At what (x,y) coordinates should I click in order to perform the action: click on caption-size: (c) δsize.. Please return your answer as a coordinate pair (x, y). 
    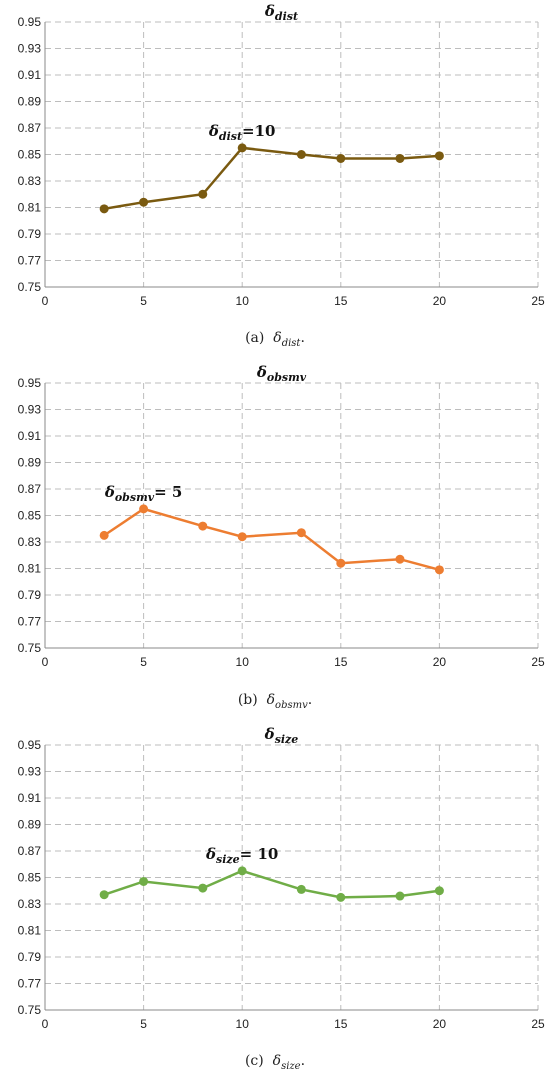
    Looking at the image, I should click on (275, 1062).